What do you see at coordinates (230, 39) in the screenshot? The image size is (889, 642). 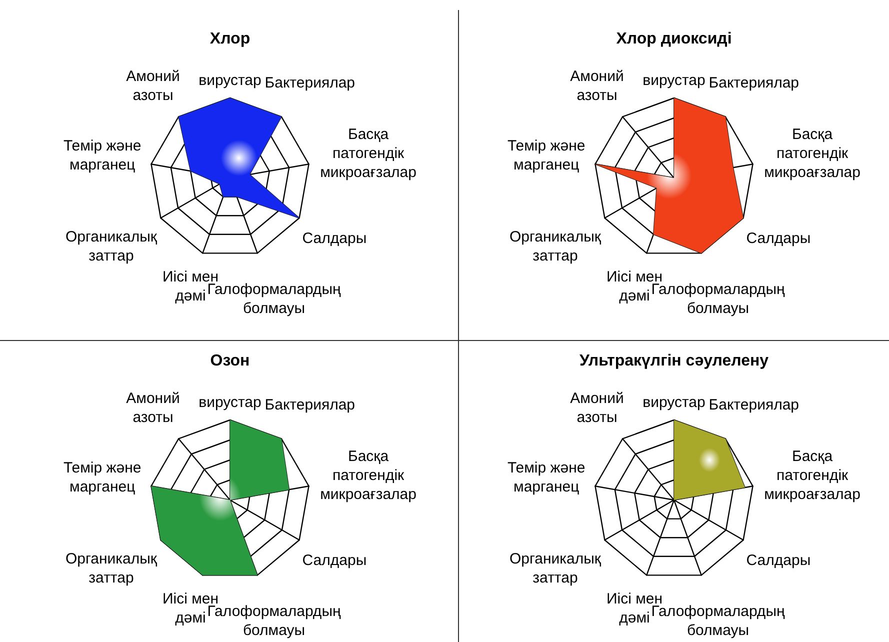 I see `chart-title: Хлор` at bounding box center [230, 39].